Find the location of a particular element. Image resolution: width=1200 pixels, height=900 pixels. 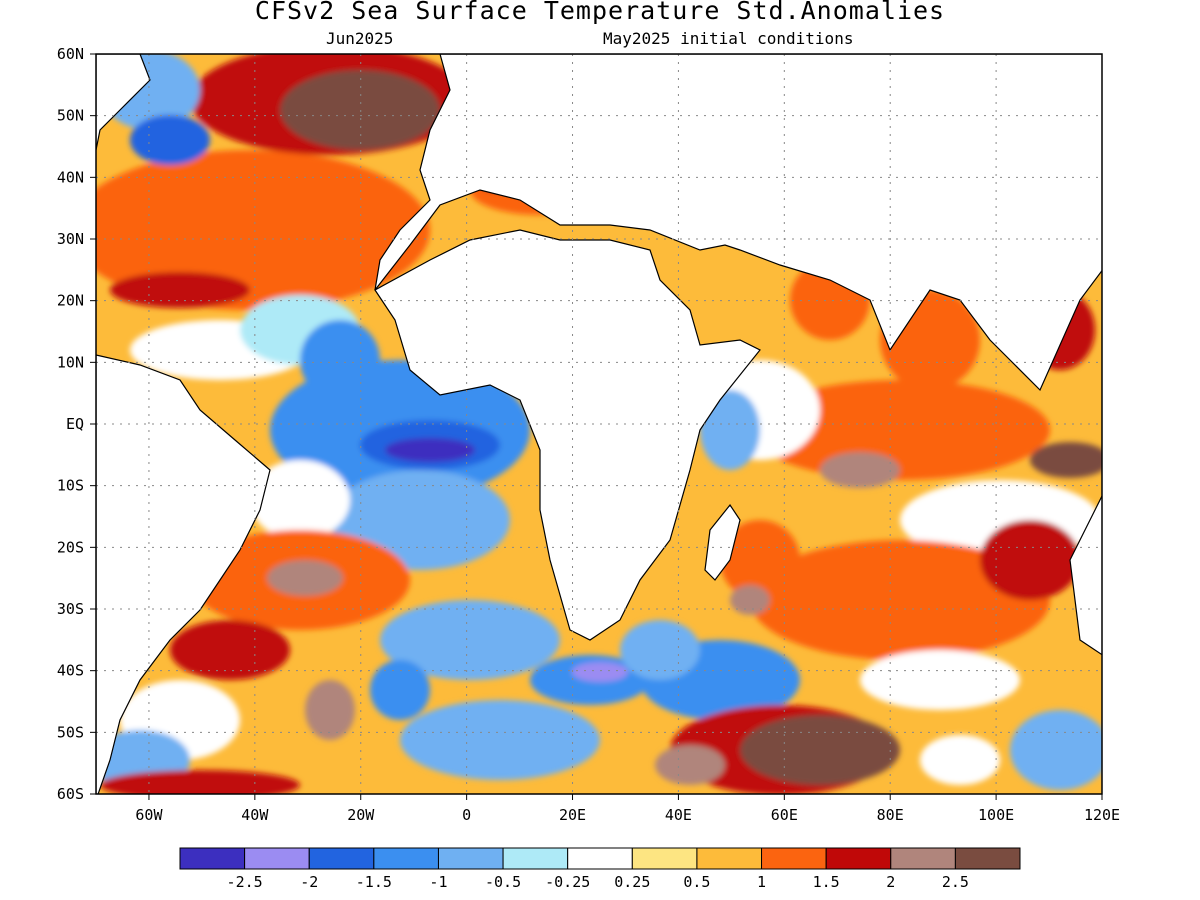

colorbar-label: -2 is located at coordinates (309, 882).